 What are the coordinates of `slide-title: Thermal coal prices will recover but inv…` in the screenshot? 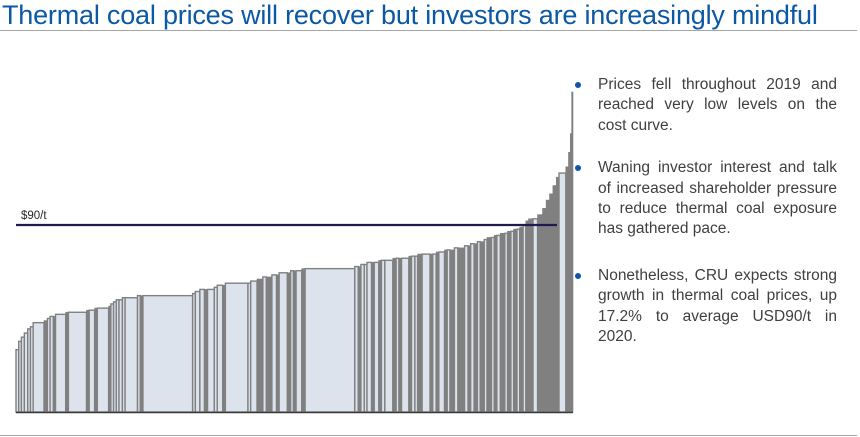 It's located at (410, 15).